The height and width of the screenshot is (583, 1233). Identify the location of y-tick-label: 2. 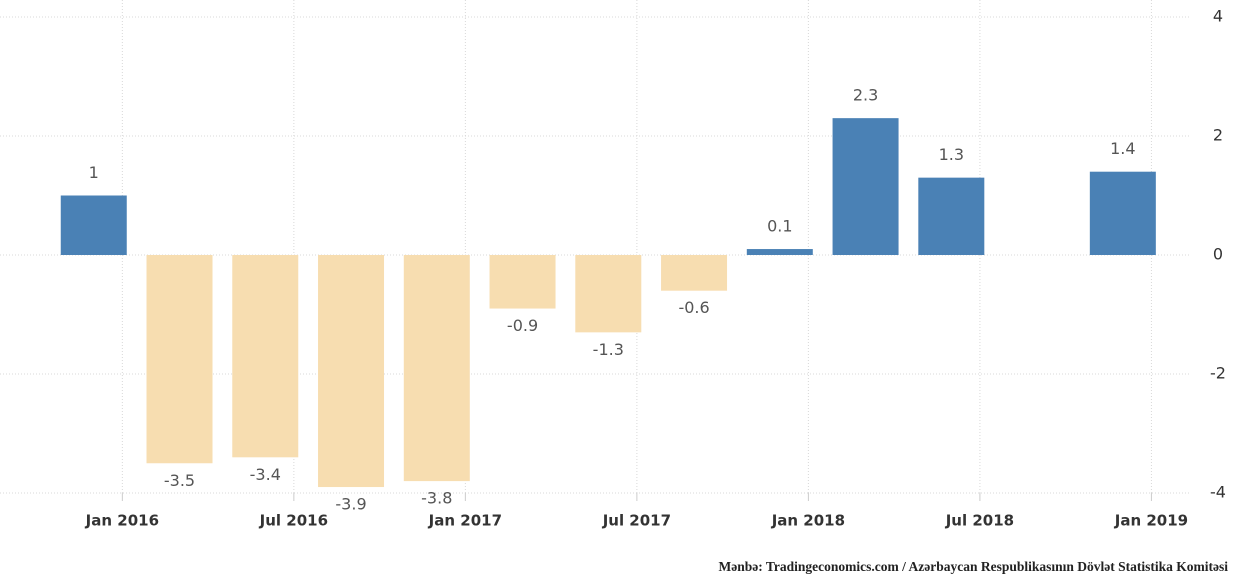
(1218, 135).